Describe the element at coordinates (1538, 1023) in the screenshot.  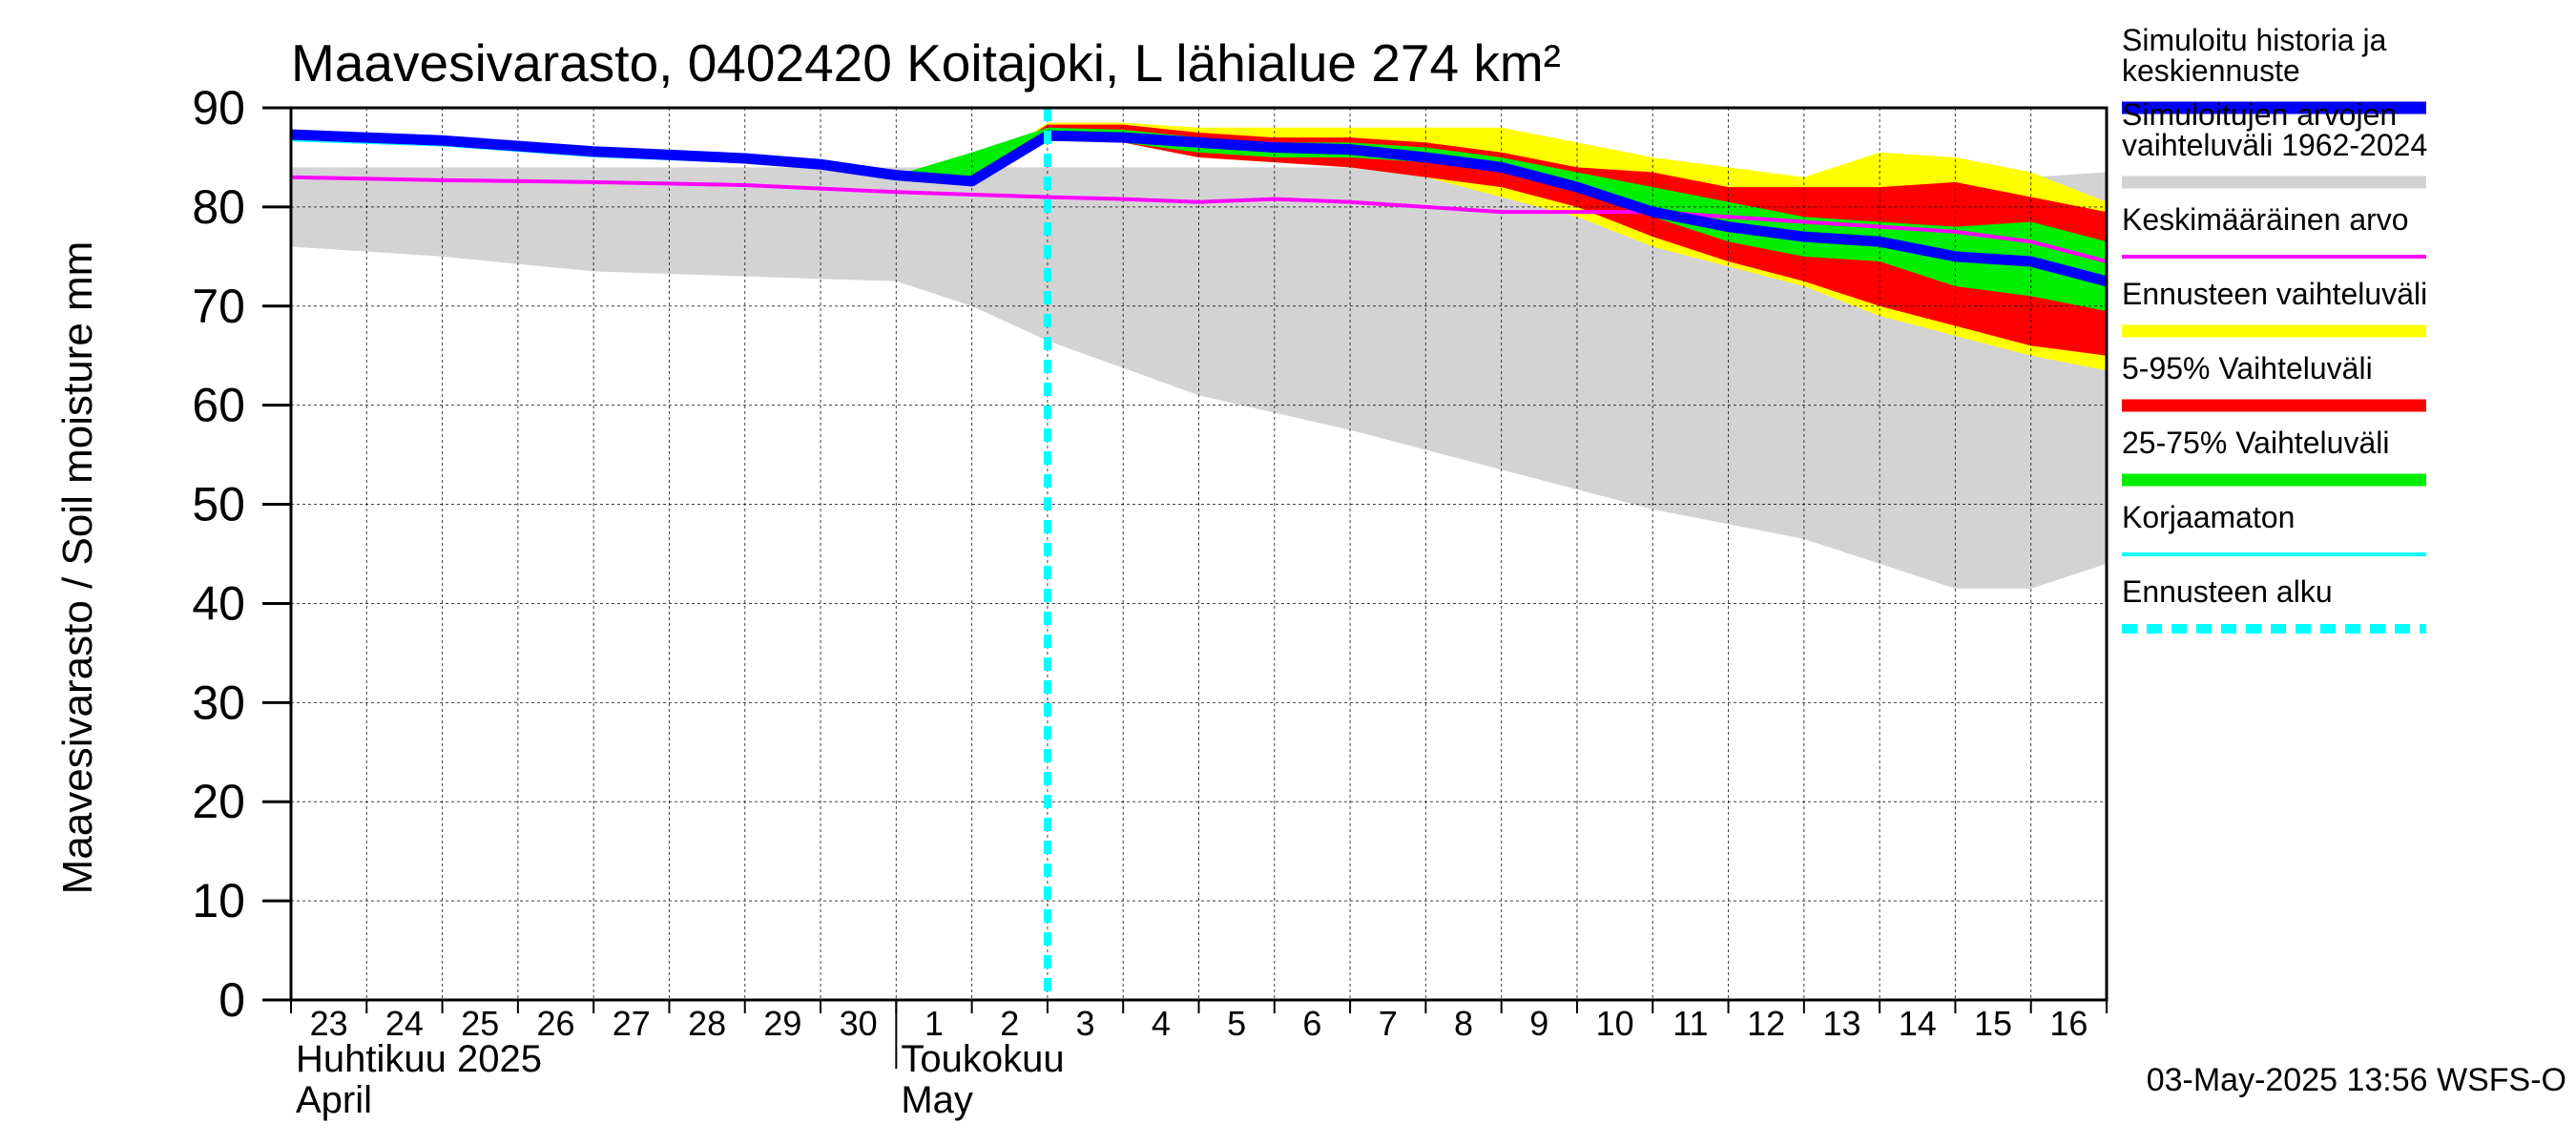
I see `x-tick-label: 9` at that location.